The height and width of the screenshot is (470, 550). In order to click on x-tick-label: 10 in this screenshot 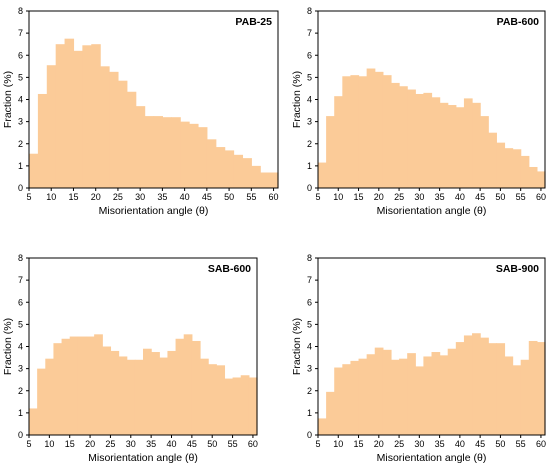, I will do `click(49, 444)`.